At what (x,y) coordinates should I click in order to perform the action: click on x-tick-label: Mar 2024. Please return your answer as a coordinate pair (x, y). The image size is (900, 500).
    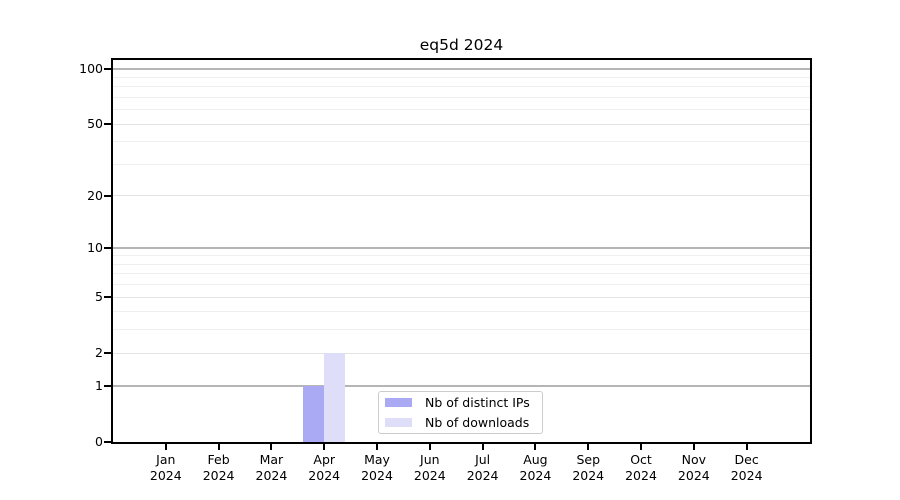
    Looking at the image, I should click on (271, 468).